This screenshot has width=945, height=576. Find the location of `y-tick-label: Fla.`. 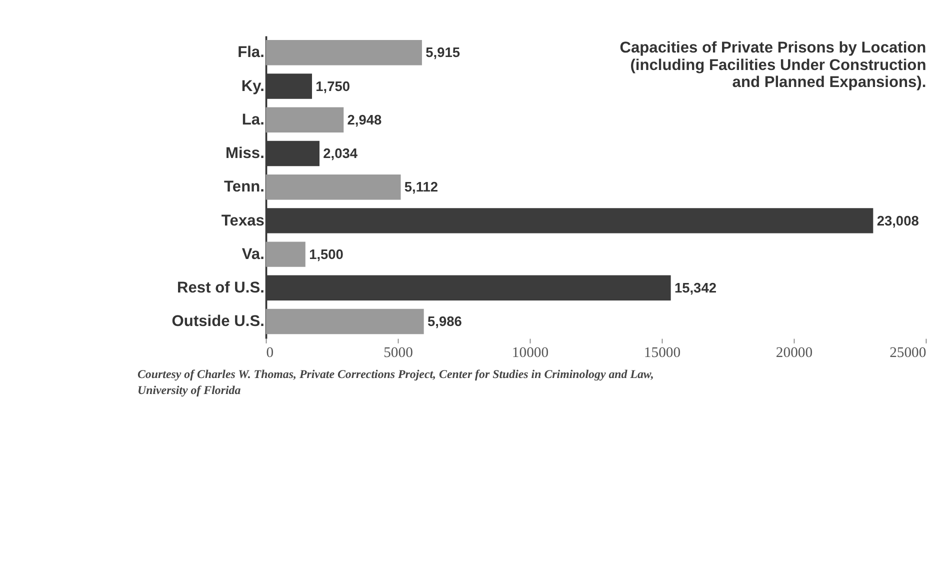

y-tick-label: Fla. is located at coordinates (251, 53).